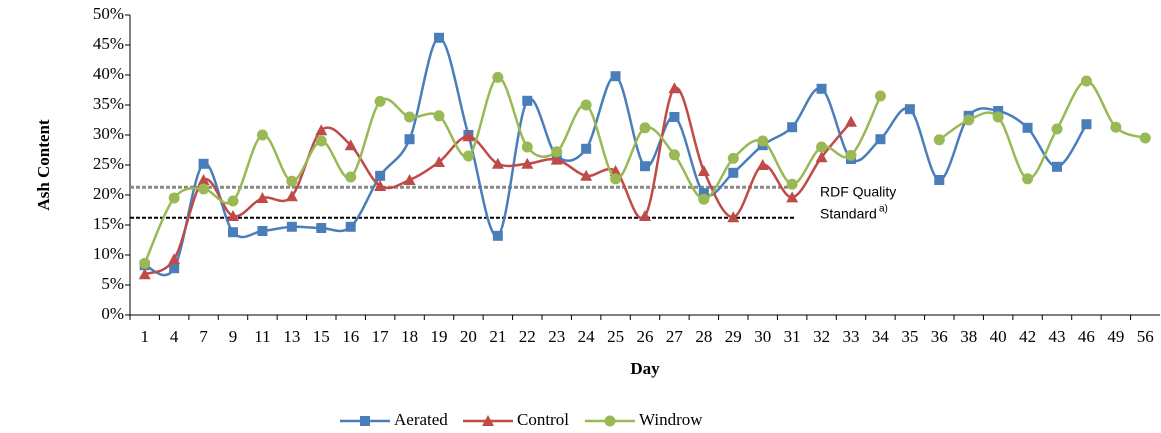  I want to click on x-tick-label: 43, so click(1057, 336).